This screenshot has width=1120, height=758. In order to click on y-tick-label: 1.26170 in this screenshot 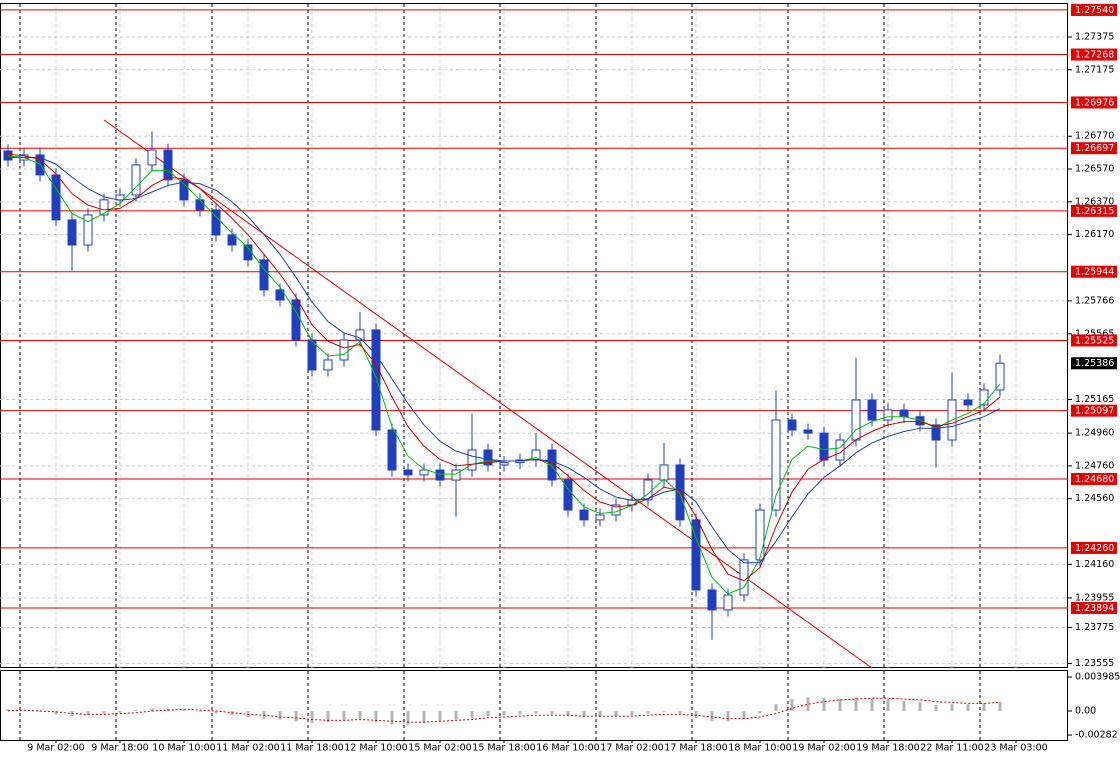, I will do `click(1094, 234)`.